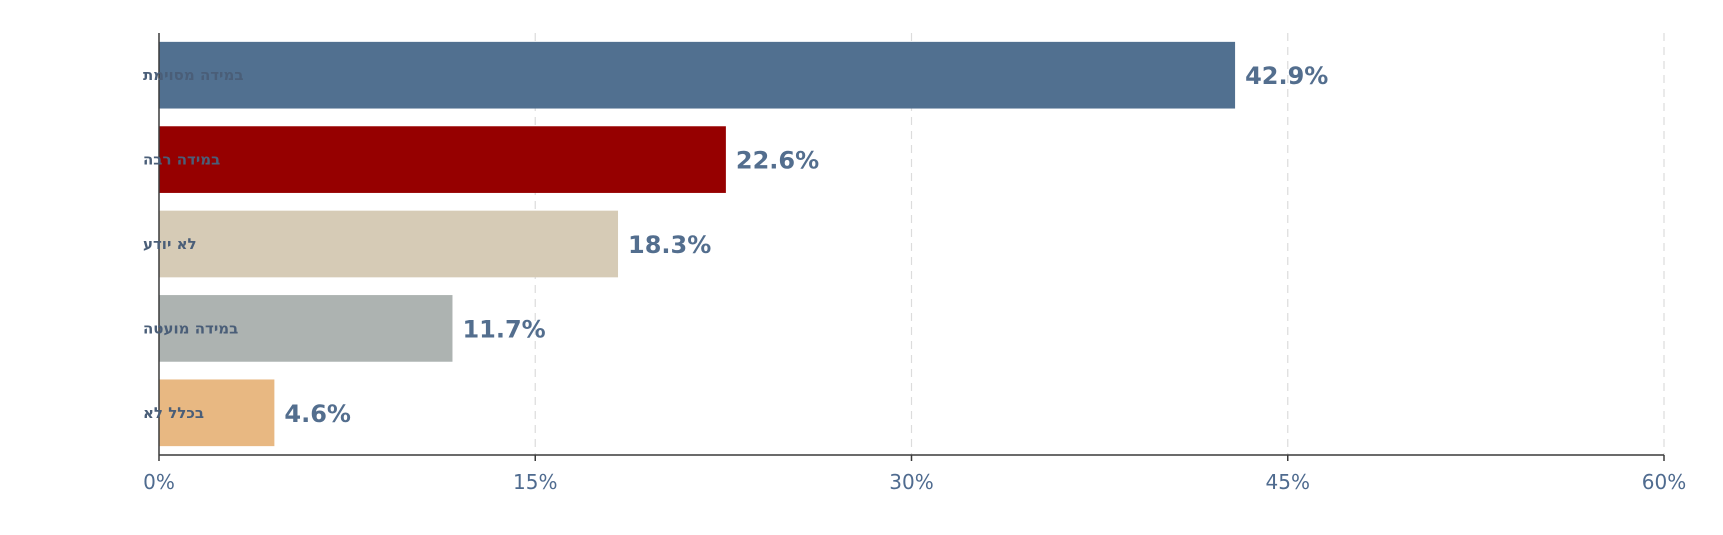  I want to click on category-label-1: במידה רבה, so click(181, 160).